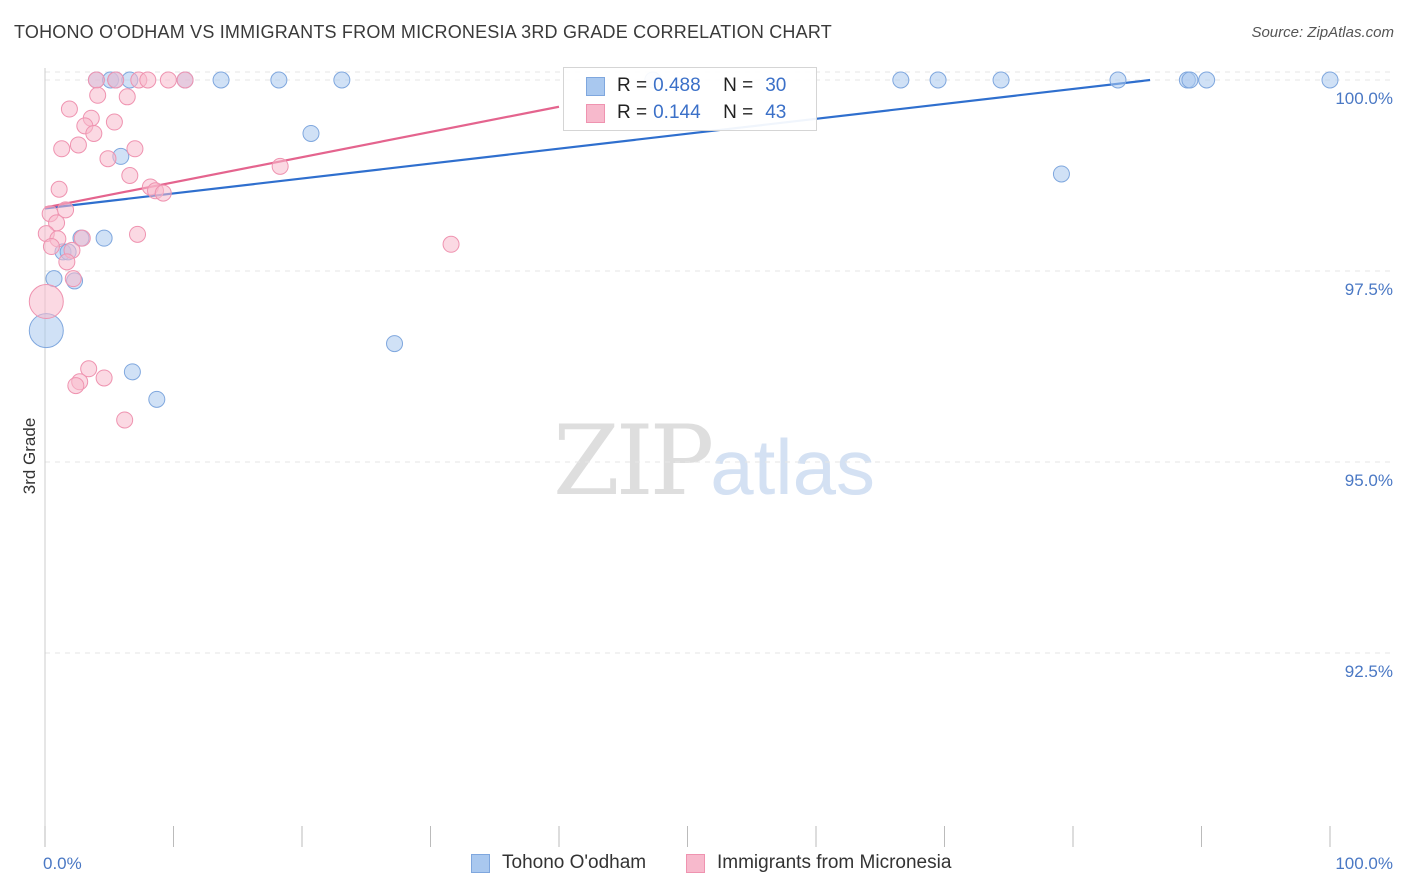 This screenshot has width=1406, height=892. I want to click on stats-legend-row-1: R = 0.488 N = 30, so click(686, 86).